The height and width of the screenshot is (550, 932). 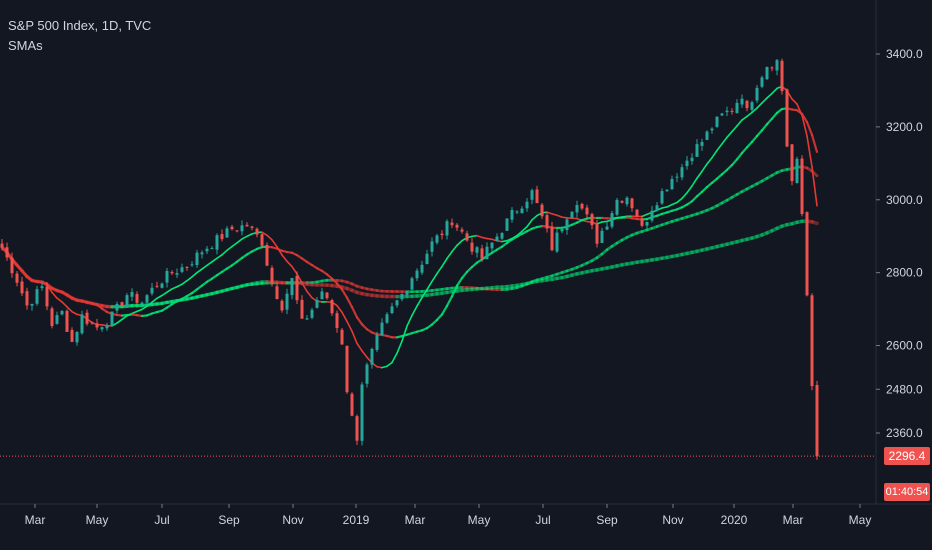 I want to click on symbol-title: S&P 500 Index, 1D, TVC, so click(x=80, y=25).